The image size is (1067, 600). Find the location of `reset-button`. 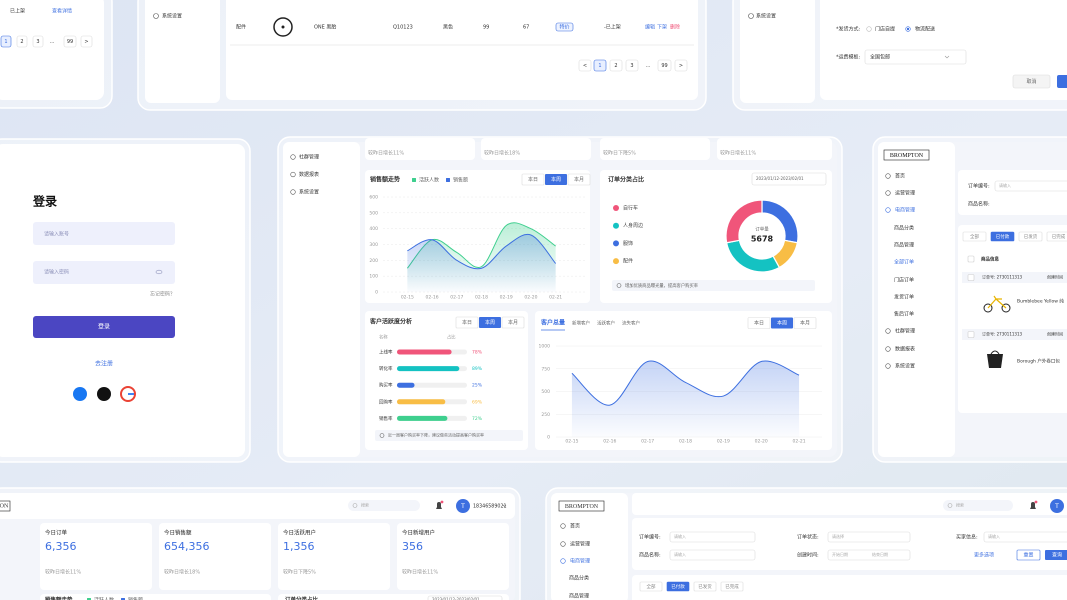

reset-button is located at coordinates (1028, 555).